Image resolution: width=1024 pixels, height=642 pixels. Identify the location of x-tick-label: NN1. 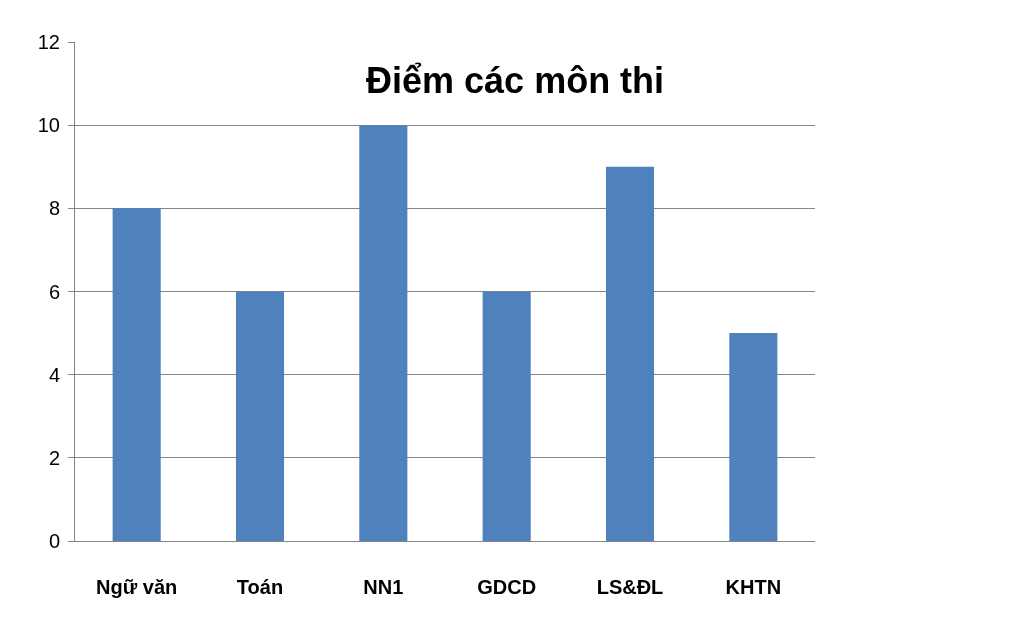
(383, 587).